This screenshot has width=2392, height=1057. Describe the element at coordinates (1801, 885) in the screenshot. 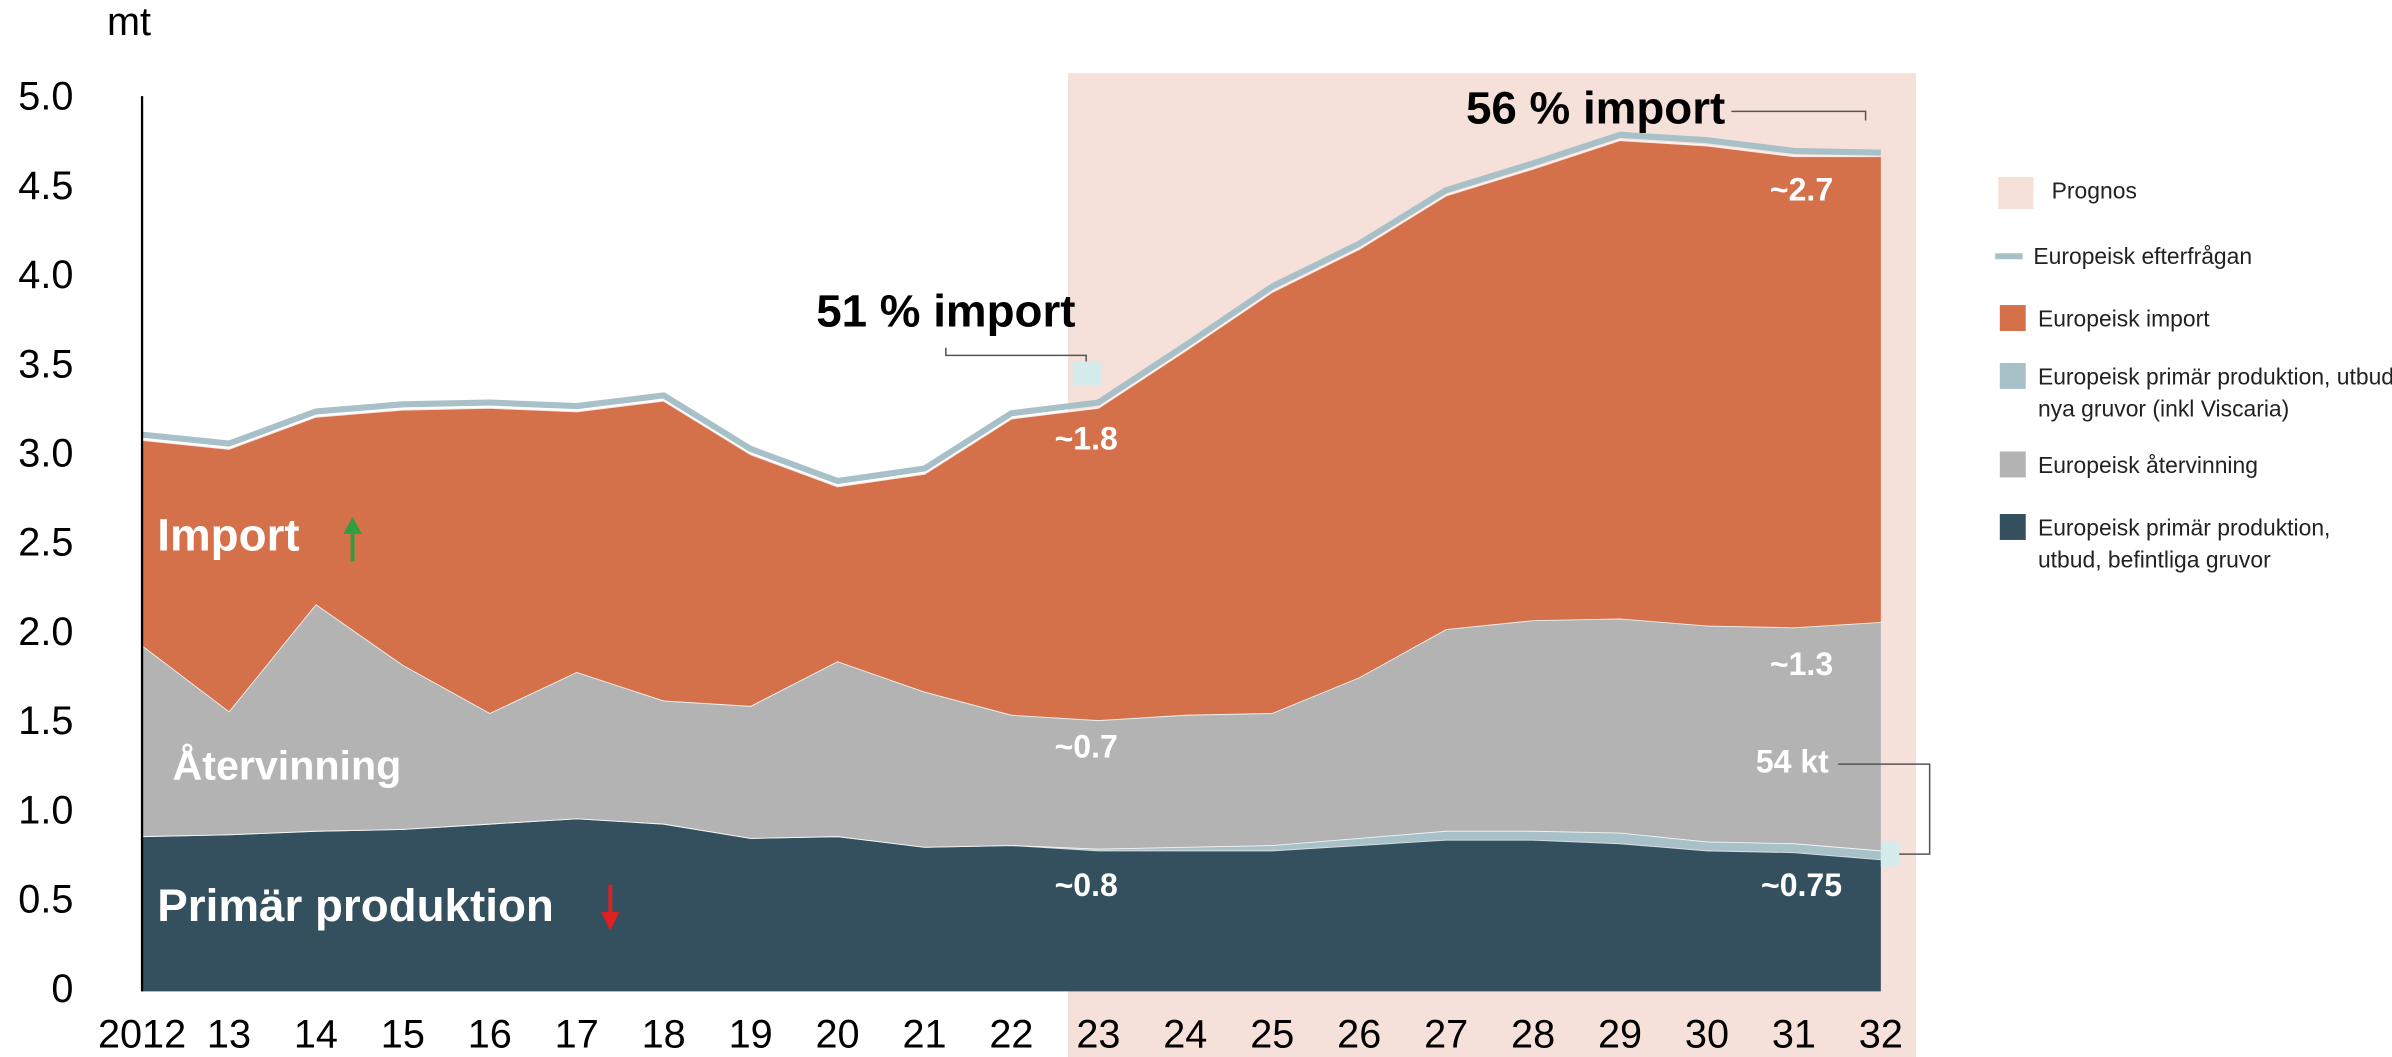

I see `annotation: ~0.75` at that location.